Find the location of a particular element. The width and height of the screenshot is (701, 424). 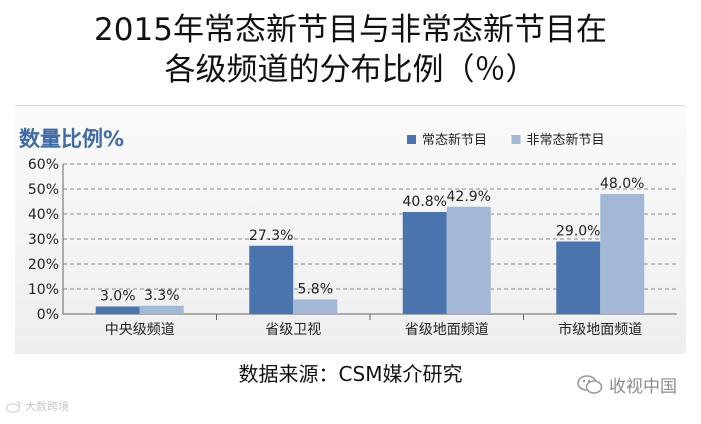

y-tick-label: 60% is located at coordinates (43, 165).